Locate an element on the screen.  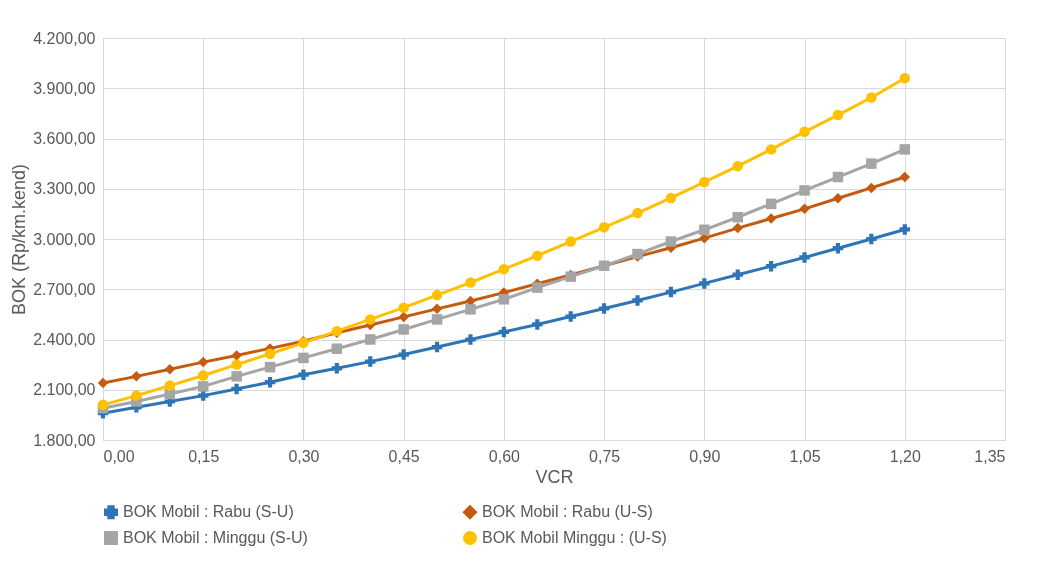
x-tick-label: 0,15 is located at coordinates (204, 456).